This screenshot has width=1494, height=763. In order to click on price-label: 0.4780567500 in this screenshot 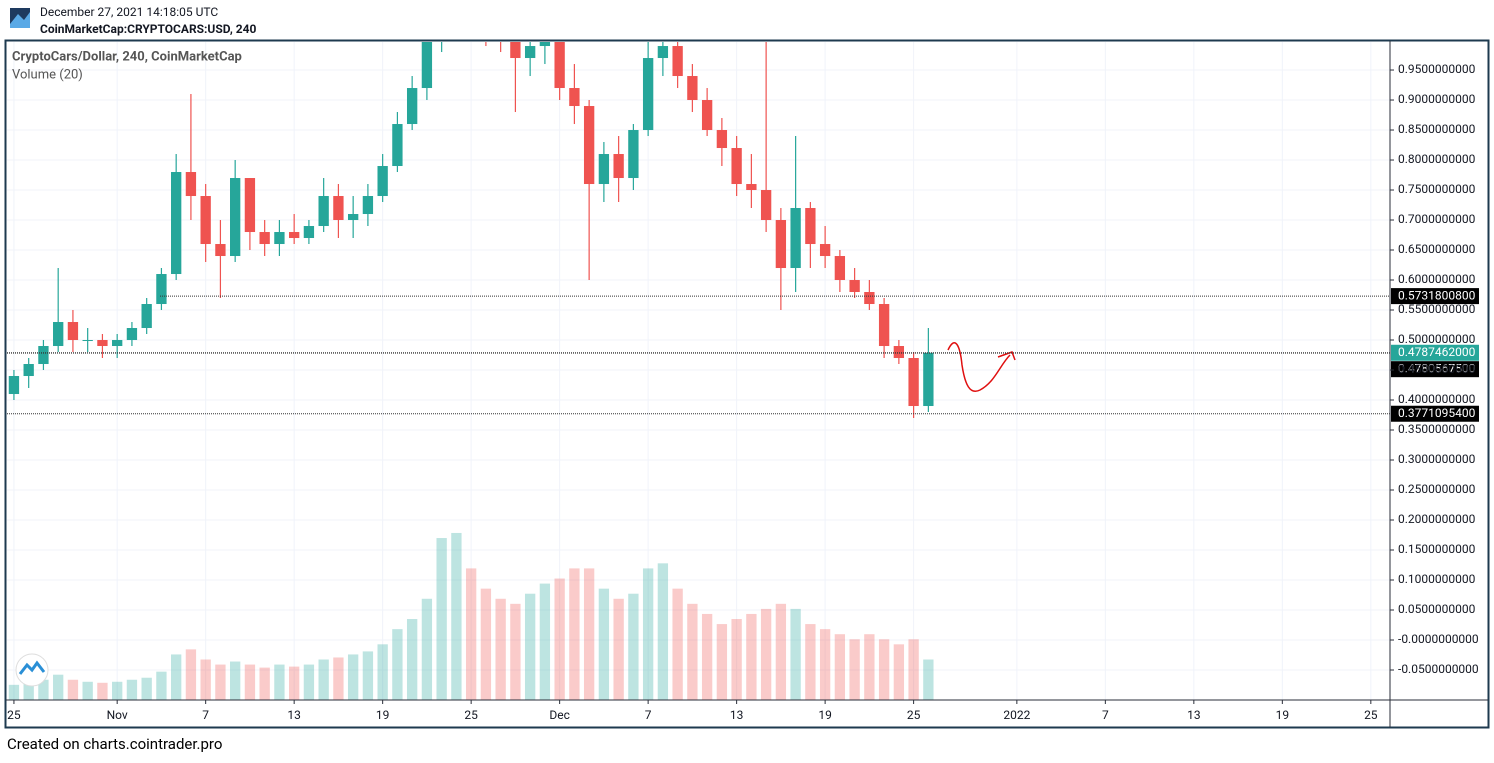, I will do `click(1437, 368)`.